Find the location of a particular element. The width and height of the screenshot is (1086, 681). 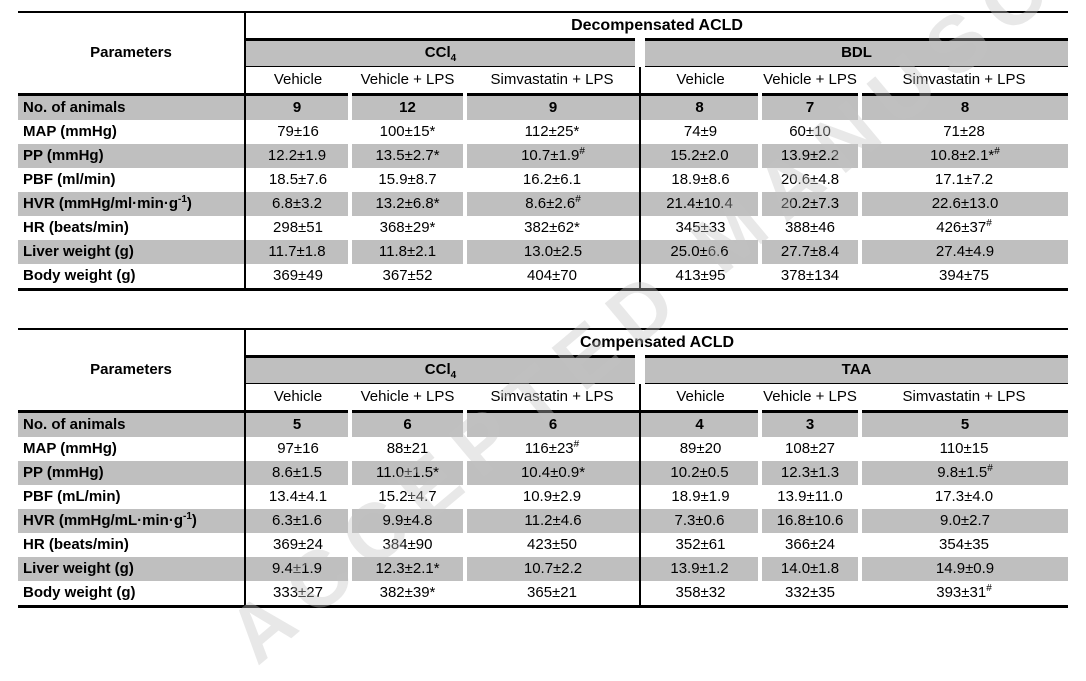

value-cell: 110±15 is located at coordinates (964, 448).